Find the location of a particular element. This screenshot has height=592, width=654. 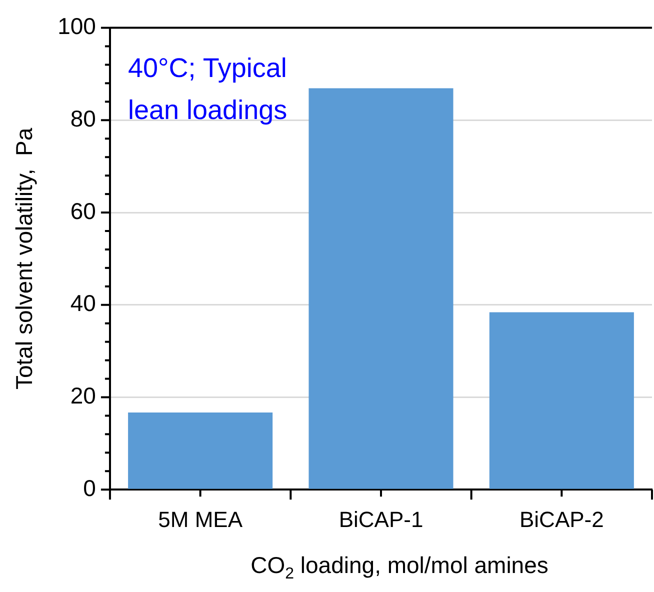

x-axis-title: CO$_{2}$ loading, mol/mol amines is located at coordinates (400, 568).